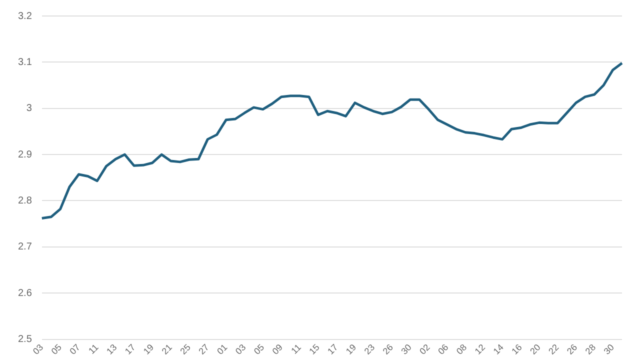  What do you see at coordinates (25, 293) in the screenshot?
I see `y-tick-label: 2.6` at bounding box center [25, 293].